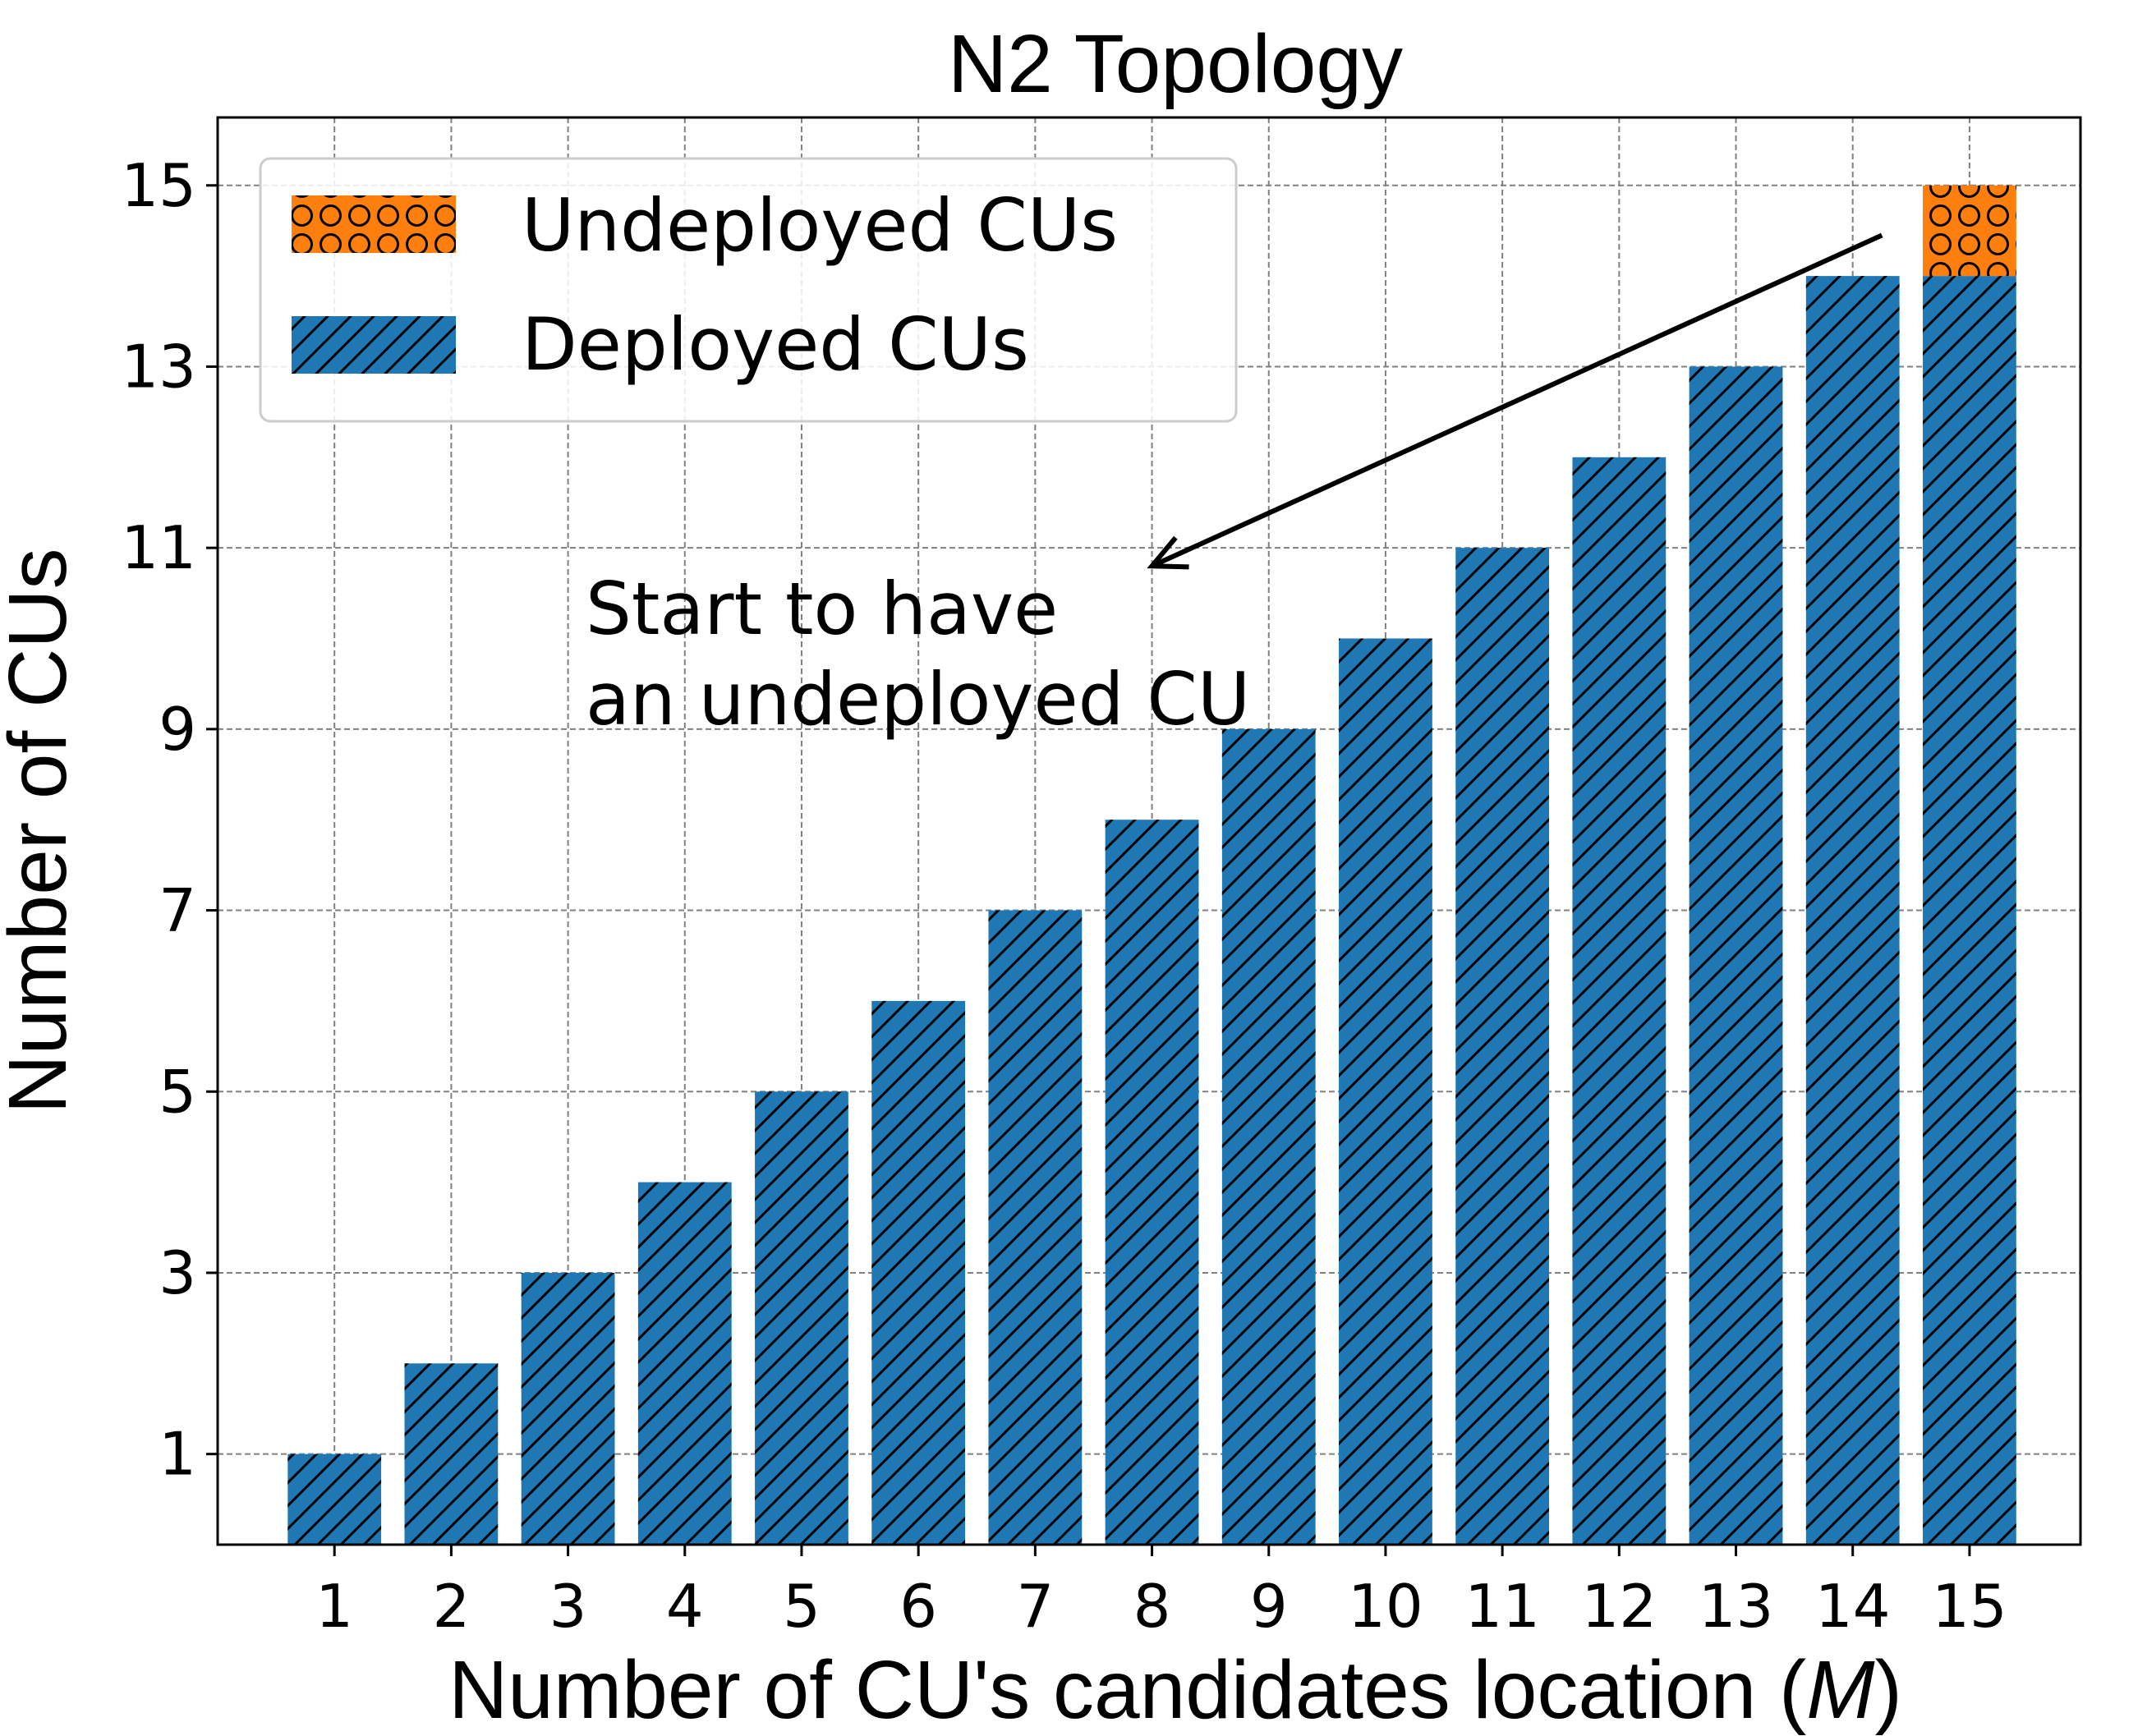 Image resolution: width=2147 pixels, height=1736 pixels. What do you see at coordinates (158, 547) in the screenshot?
I see `y-tick-label: 11` at bounding box center [158, 547].